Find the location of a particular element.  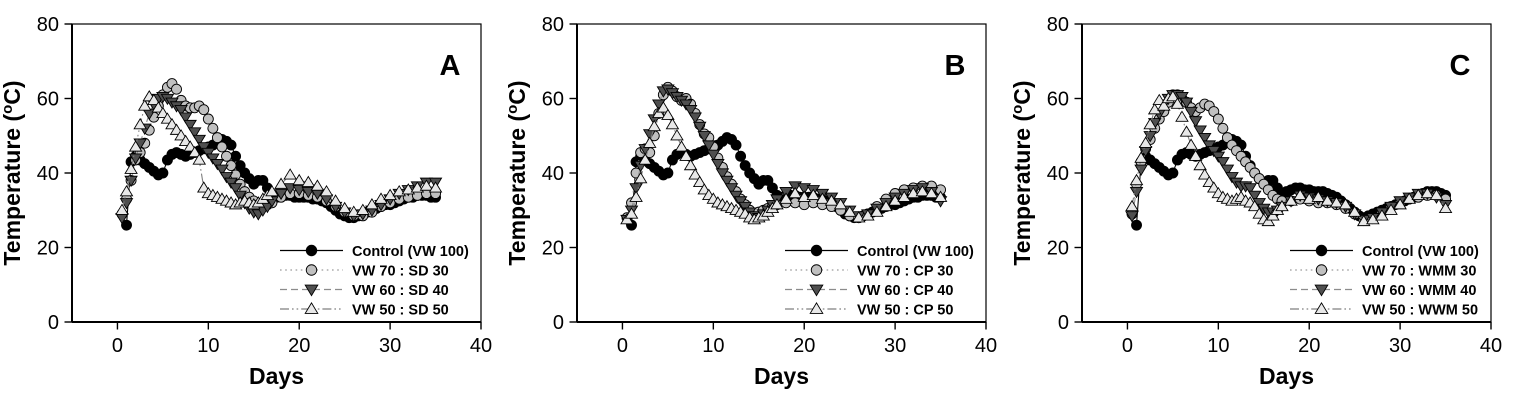

panel-letter: A is located at coordinates (450, 66).